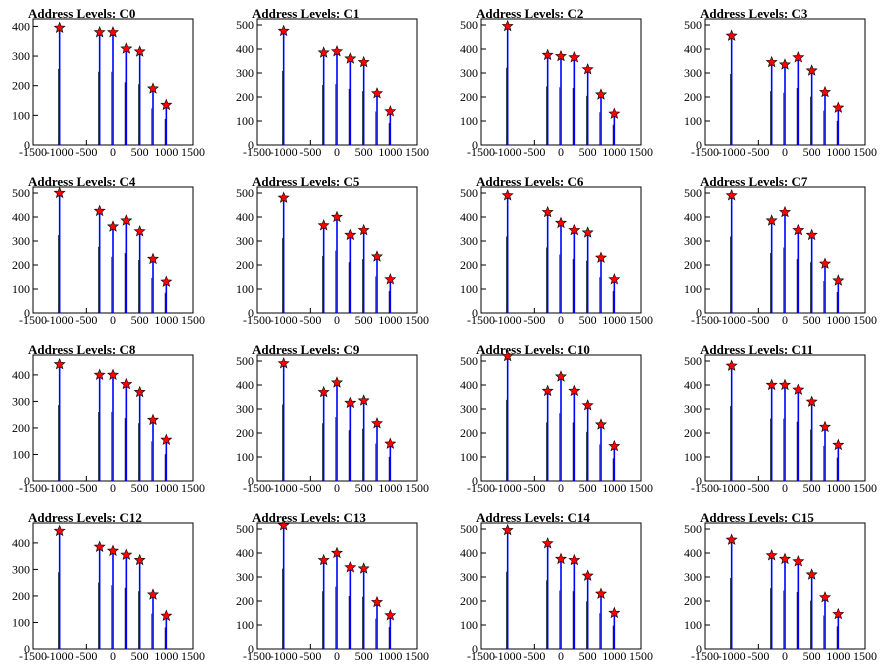 Image resolution: width=896 pixels, height=672 pixels. What do you see at coordinates (530, 13) in the screenshot?
I see `chart-title: Address Levels: C2` at bounding box center [530, 13].